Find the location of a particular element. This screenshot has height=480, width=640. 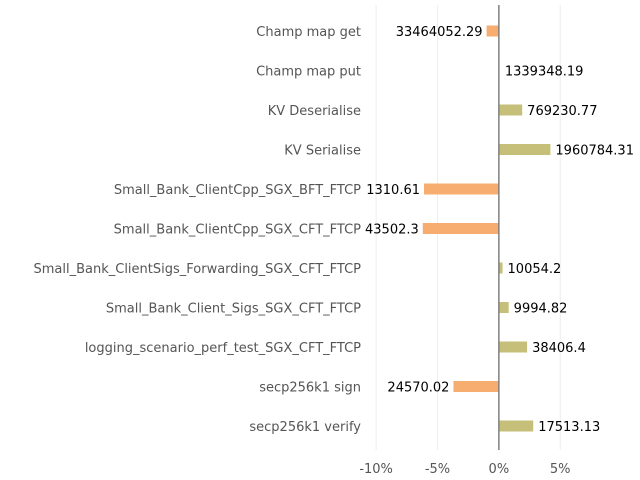

data-label: 1310.61 is located at coordinates (393, 190).